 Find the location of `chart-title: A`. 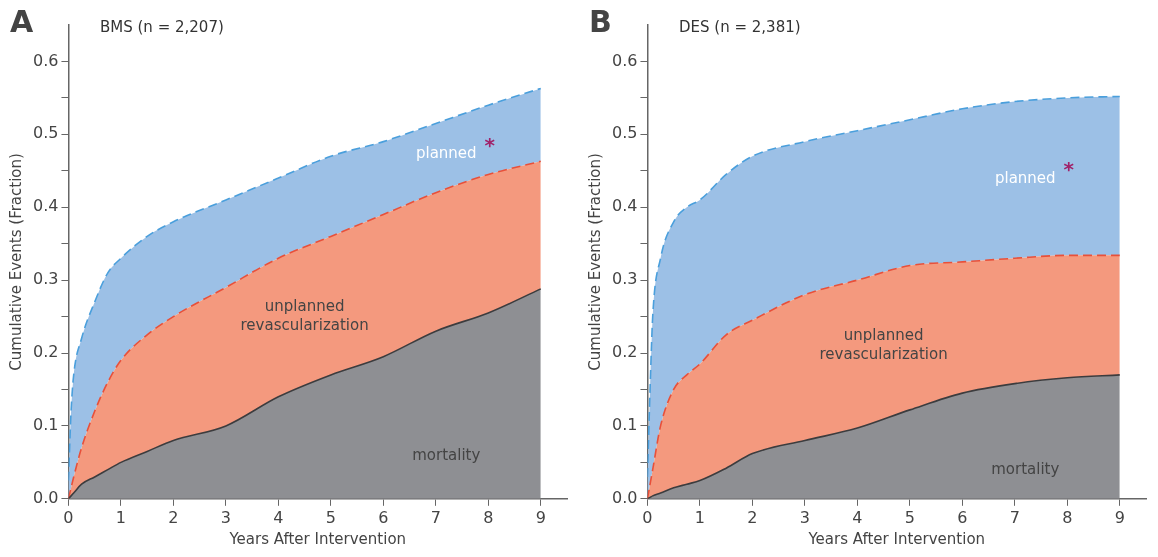

chart-title: A is located at coordinates (22, 21).